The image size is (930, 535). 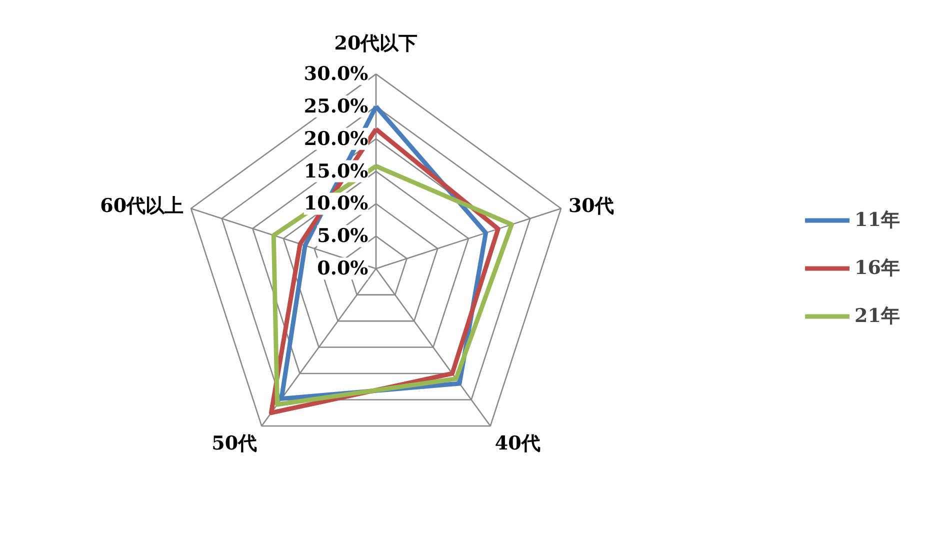 What do you see at coordinates (877, 268) in the screenshot?
I see `legend-label: 16年` at bounding box center [877, 268].